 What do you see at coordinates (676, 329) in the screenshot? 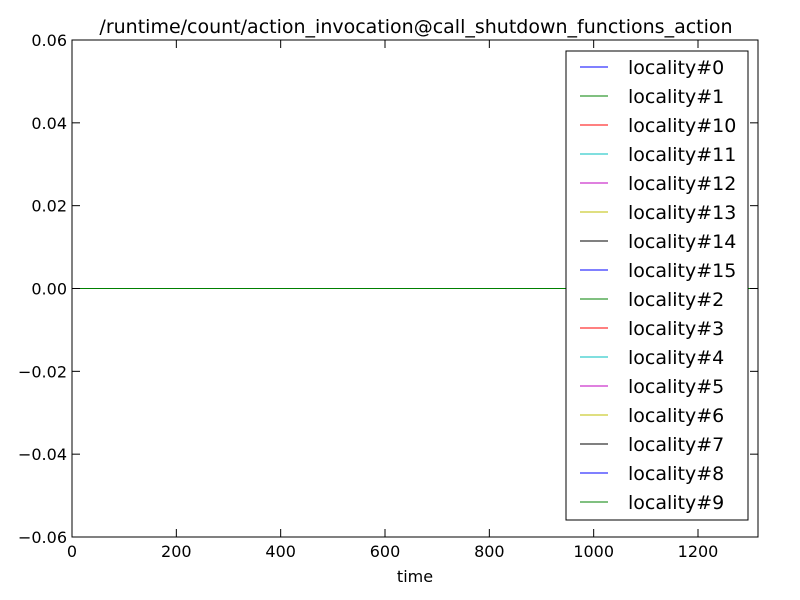
I see `legend-label-9: locality#3` at bounding box center [676, 329].